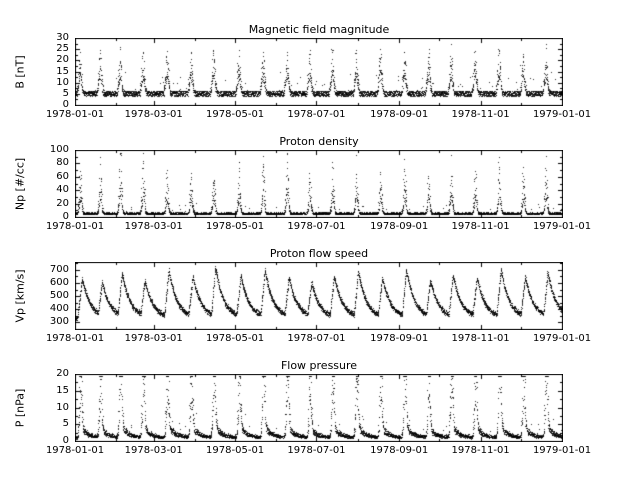 Image resolution: width=640 pixels, height=480 pixels. I want to click on panel-title: Magnetic field magnitude, so click(319, 29).